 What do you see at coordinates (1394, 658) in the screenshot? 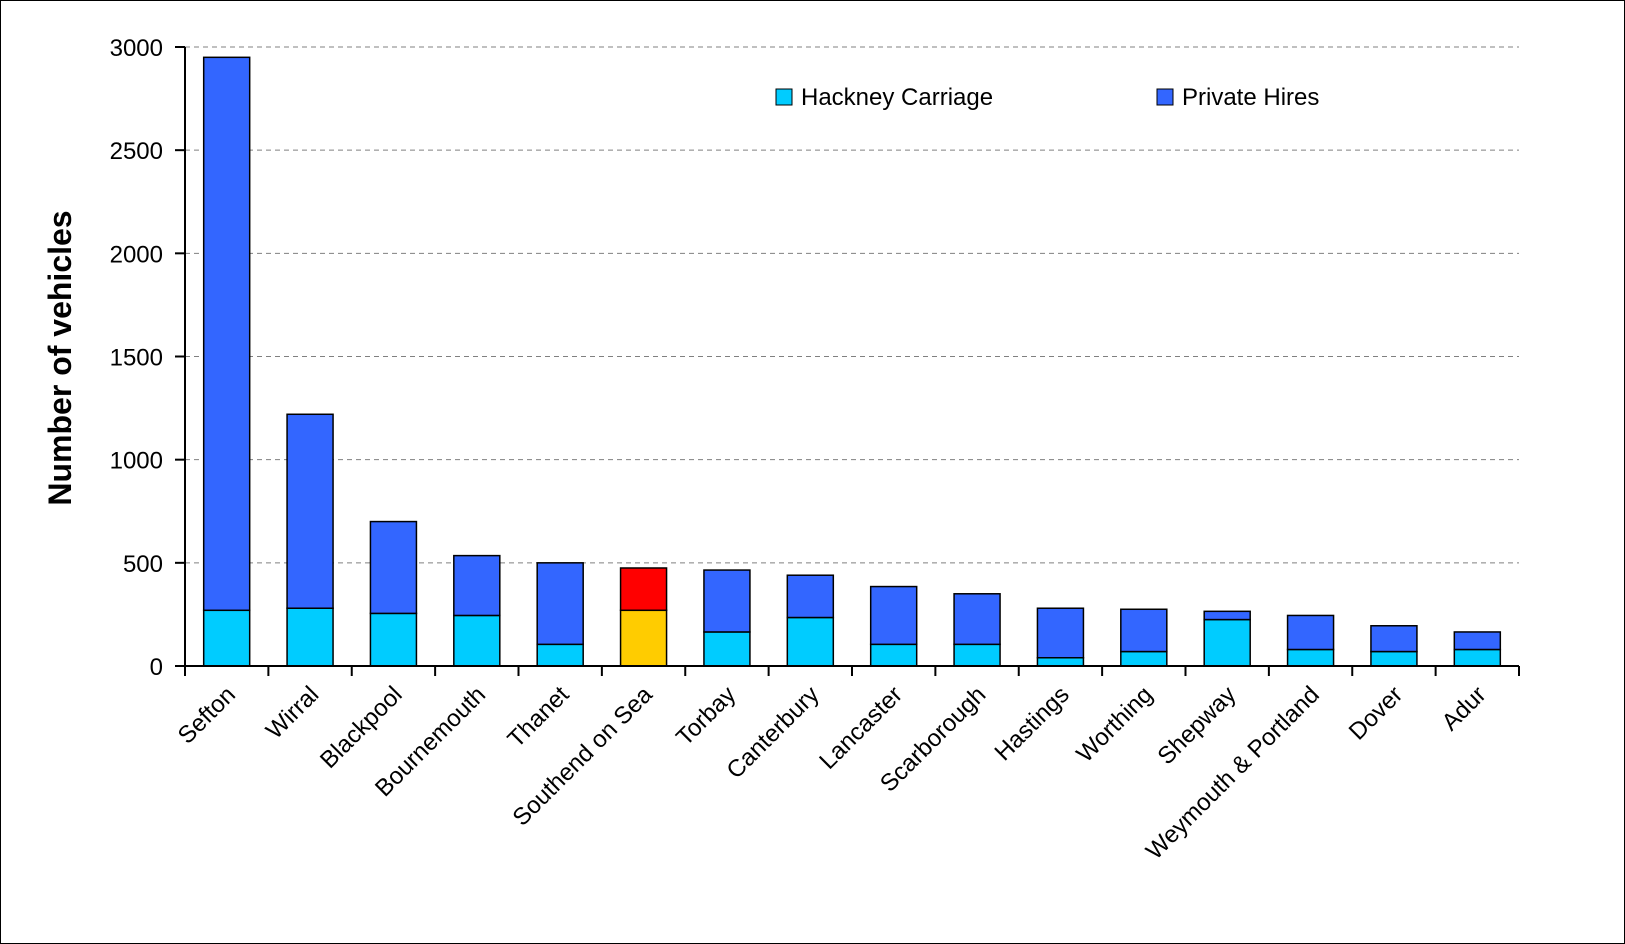
I see `bar-dover-hackney-carriage` at bounding box center [1394, 658].